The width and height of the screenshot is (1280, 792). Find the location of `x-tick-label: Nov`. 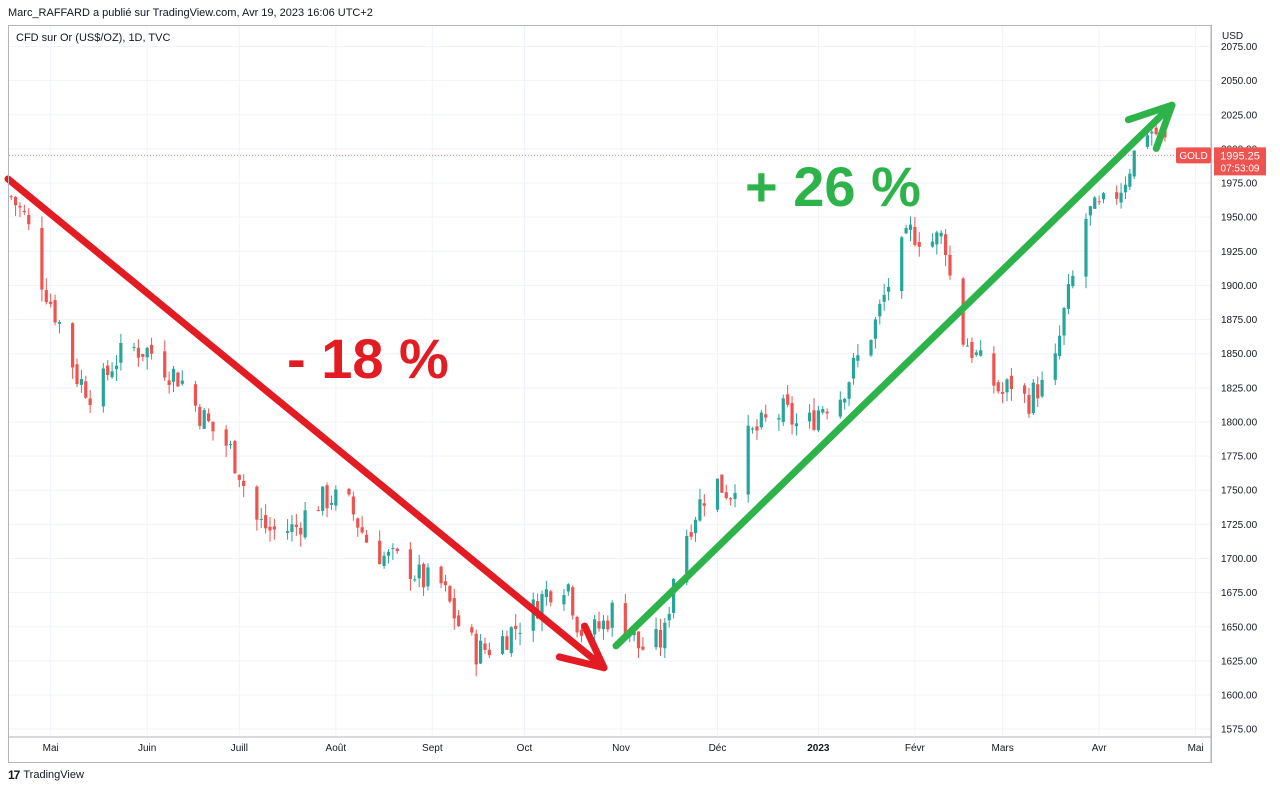

x-tick-label: Nov is located at coordinates (621, 748).